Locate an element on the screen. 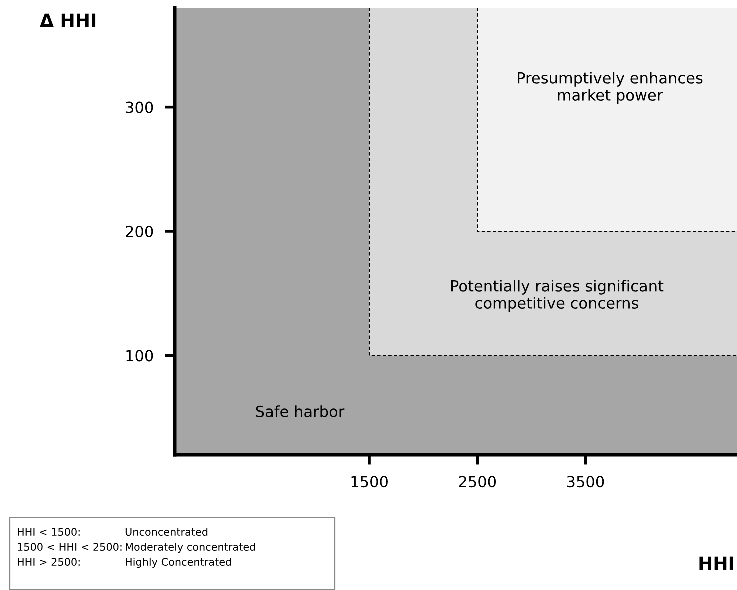 The height and width of the screenshot is (590, 737). text: Unconcentrated is located at coordinates (167, 532).